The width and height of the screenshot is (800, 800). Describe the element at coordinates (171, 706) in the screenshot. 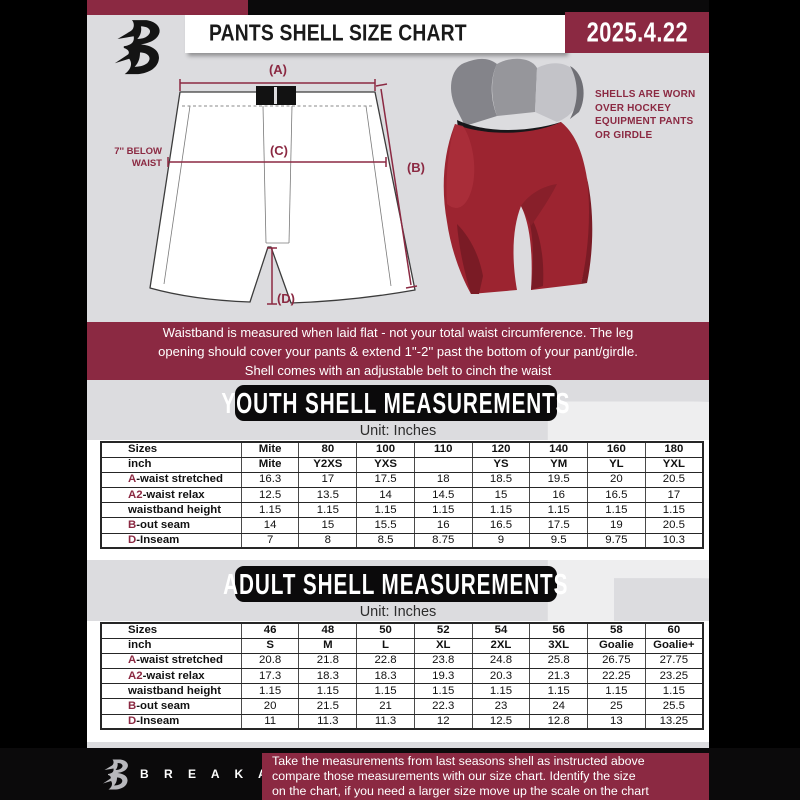

I see `row-label: B-out seam` at that location.